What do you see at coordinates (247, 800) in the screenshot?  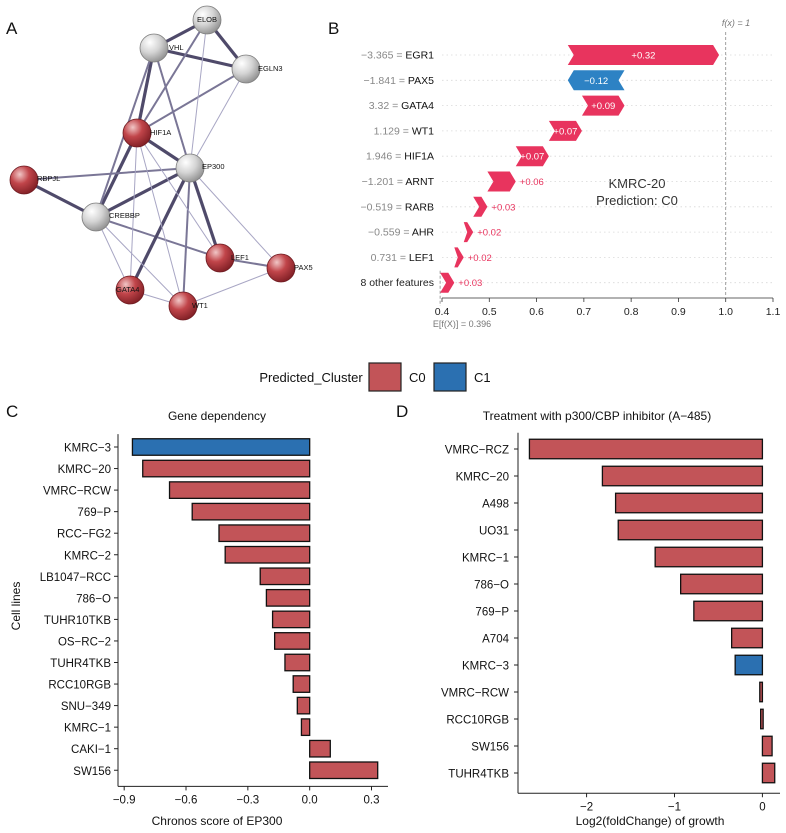 I see `x-tick-label: −0.3` at bounding box center [247, 800].